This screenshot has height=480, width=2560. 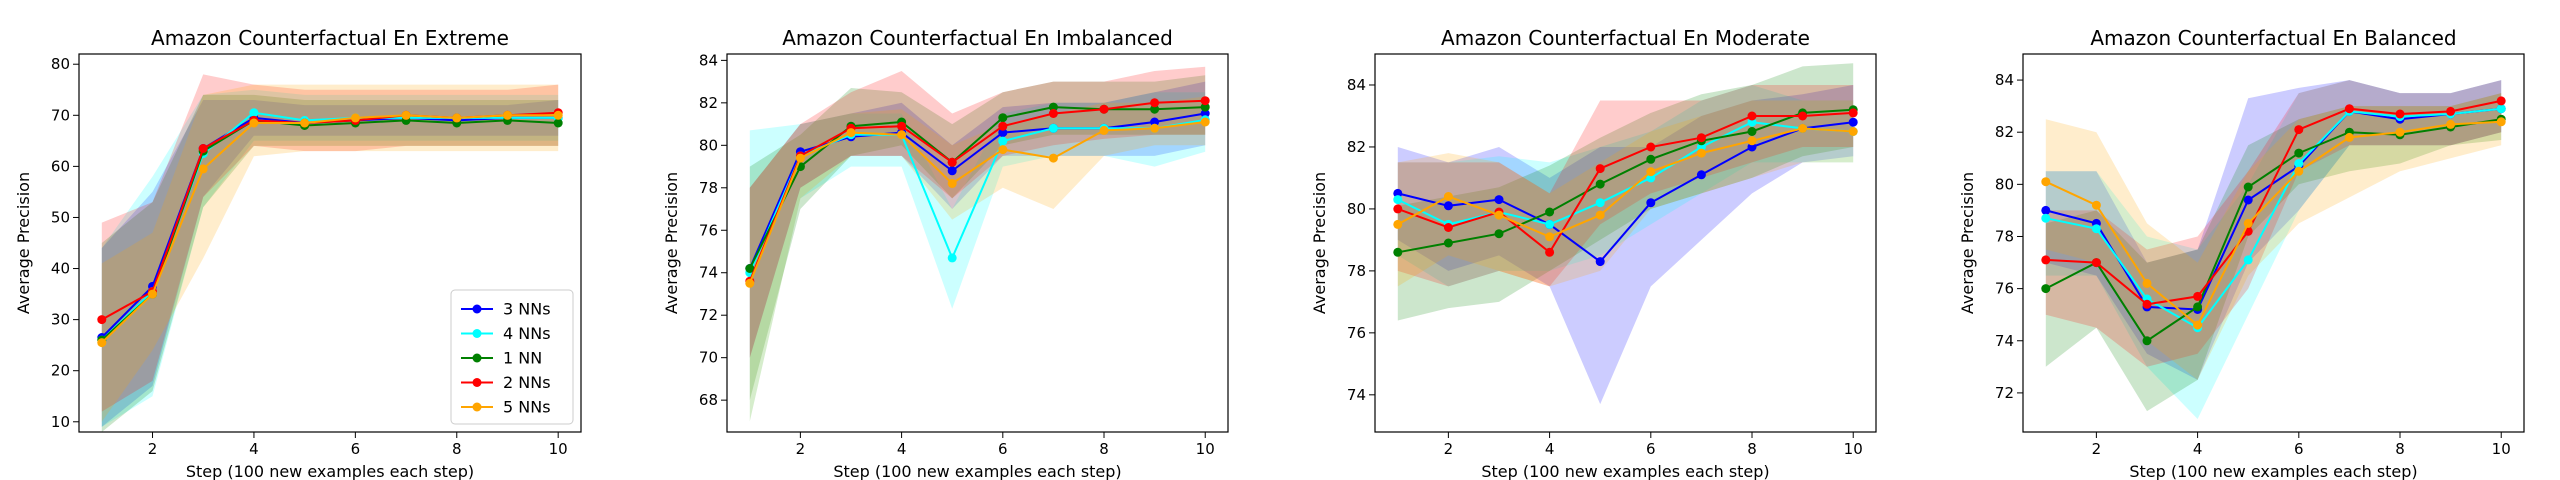 I want to click on legend-label-2-nns: 2 NNs, so click(x=527, y=382).